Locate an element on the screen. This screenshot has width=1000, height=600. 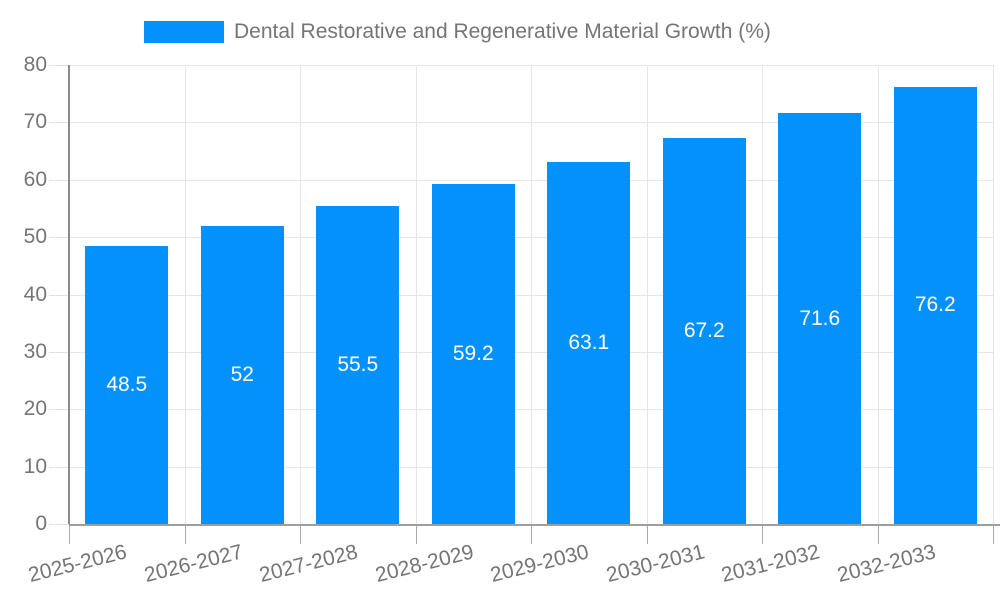
x-axis-tick-label: 2027-2028 is located at coordinates (309, 563).